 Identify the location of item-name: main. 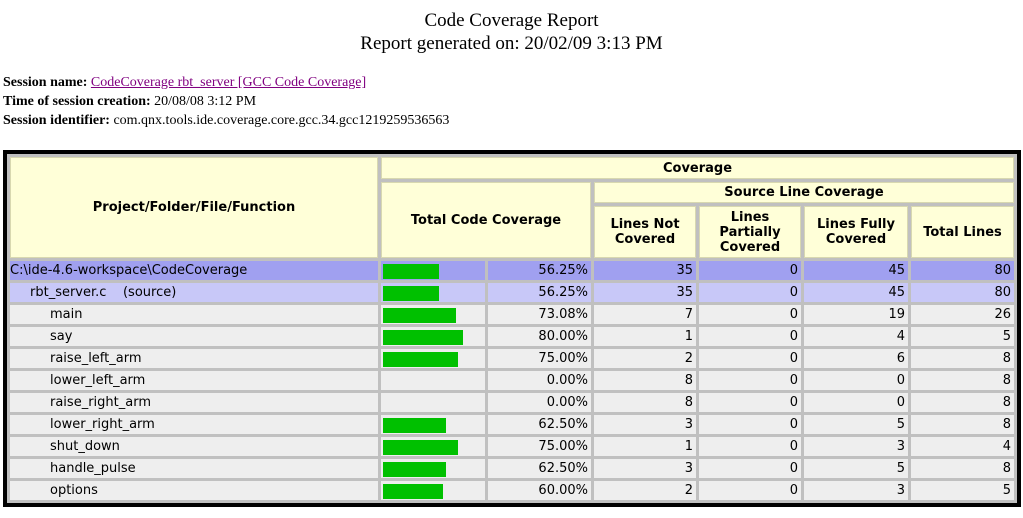
(66, 314).